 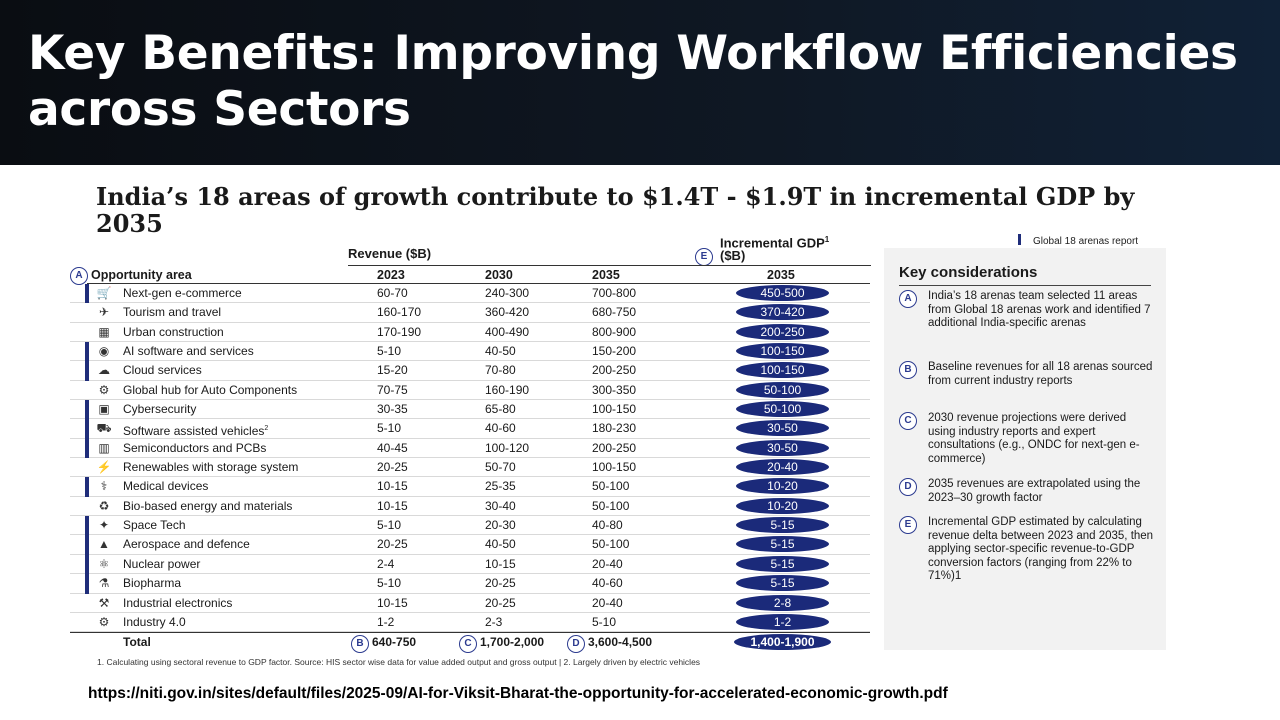 I want to click on area-label: Bio-based energy and materials, so click(x=208, y=505).